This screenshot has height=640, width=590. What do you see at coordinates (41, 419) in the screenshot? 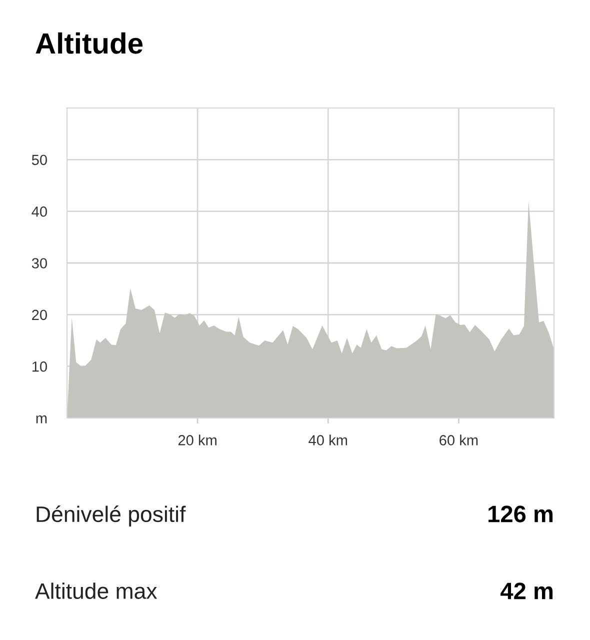
I see `y-tick-label: m` at bounding box center [41, 419].